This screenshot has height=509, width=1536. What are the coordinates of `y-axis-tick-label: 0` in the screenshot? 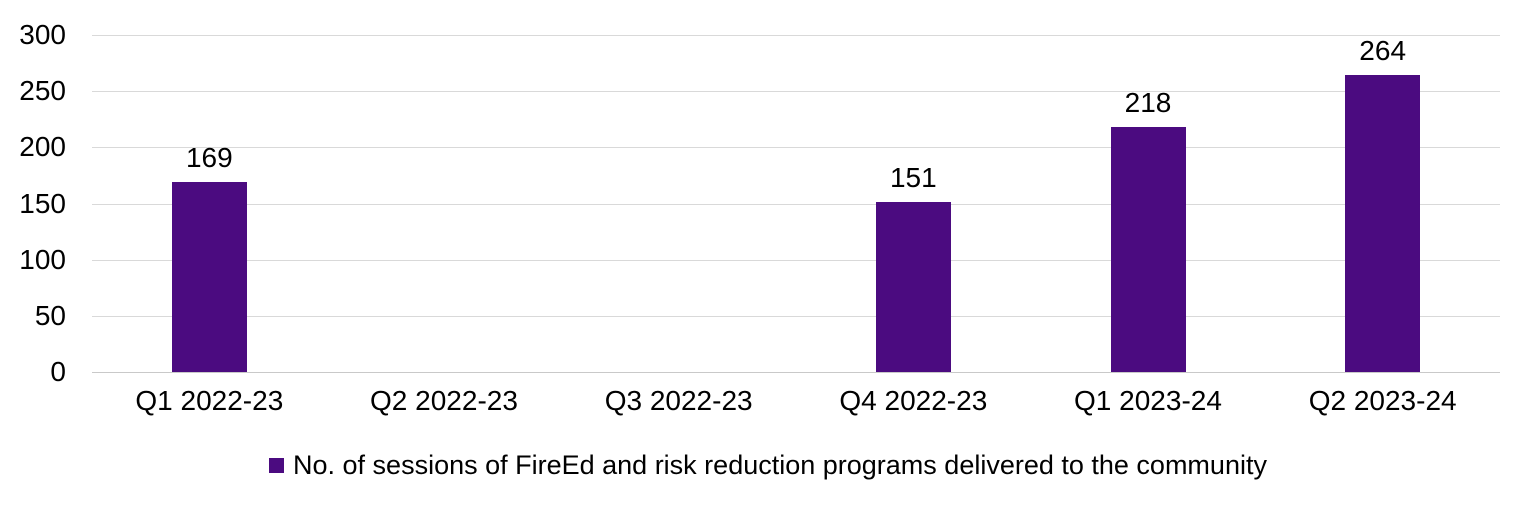 It's located at (58, 371).